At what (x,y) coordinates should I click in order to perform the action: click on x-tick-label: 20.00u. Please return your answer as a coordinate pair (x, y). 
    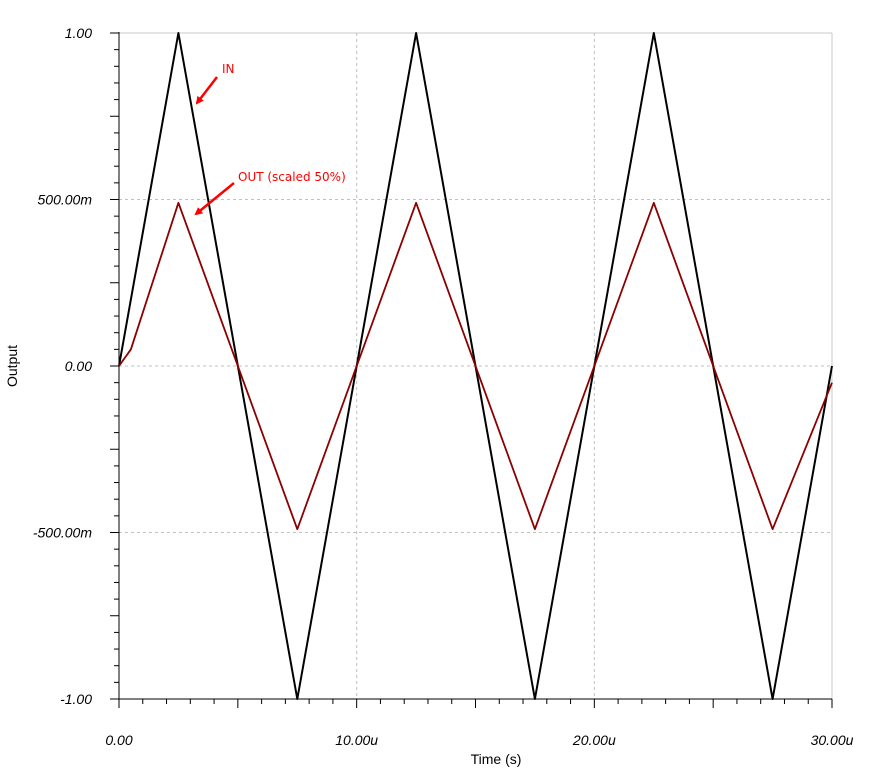
    Looking at the image, I should click on (594, 740).